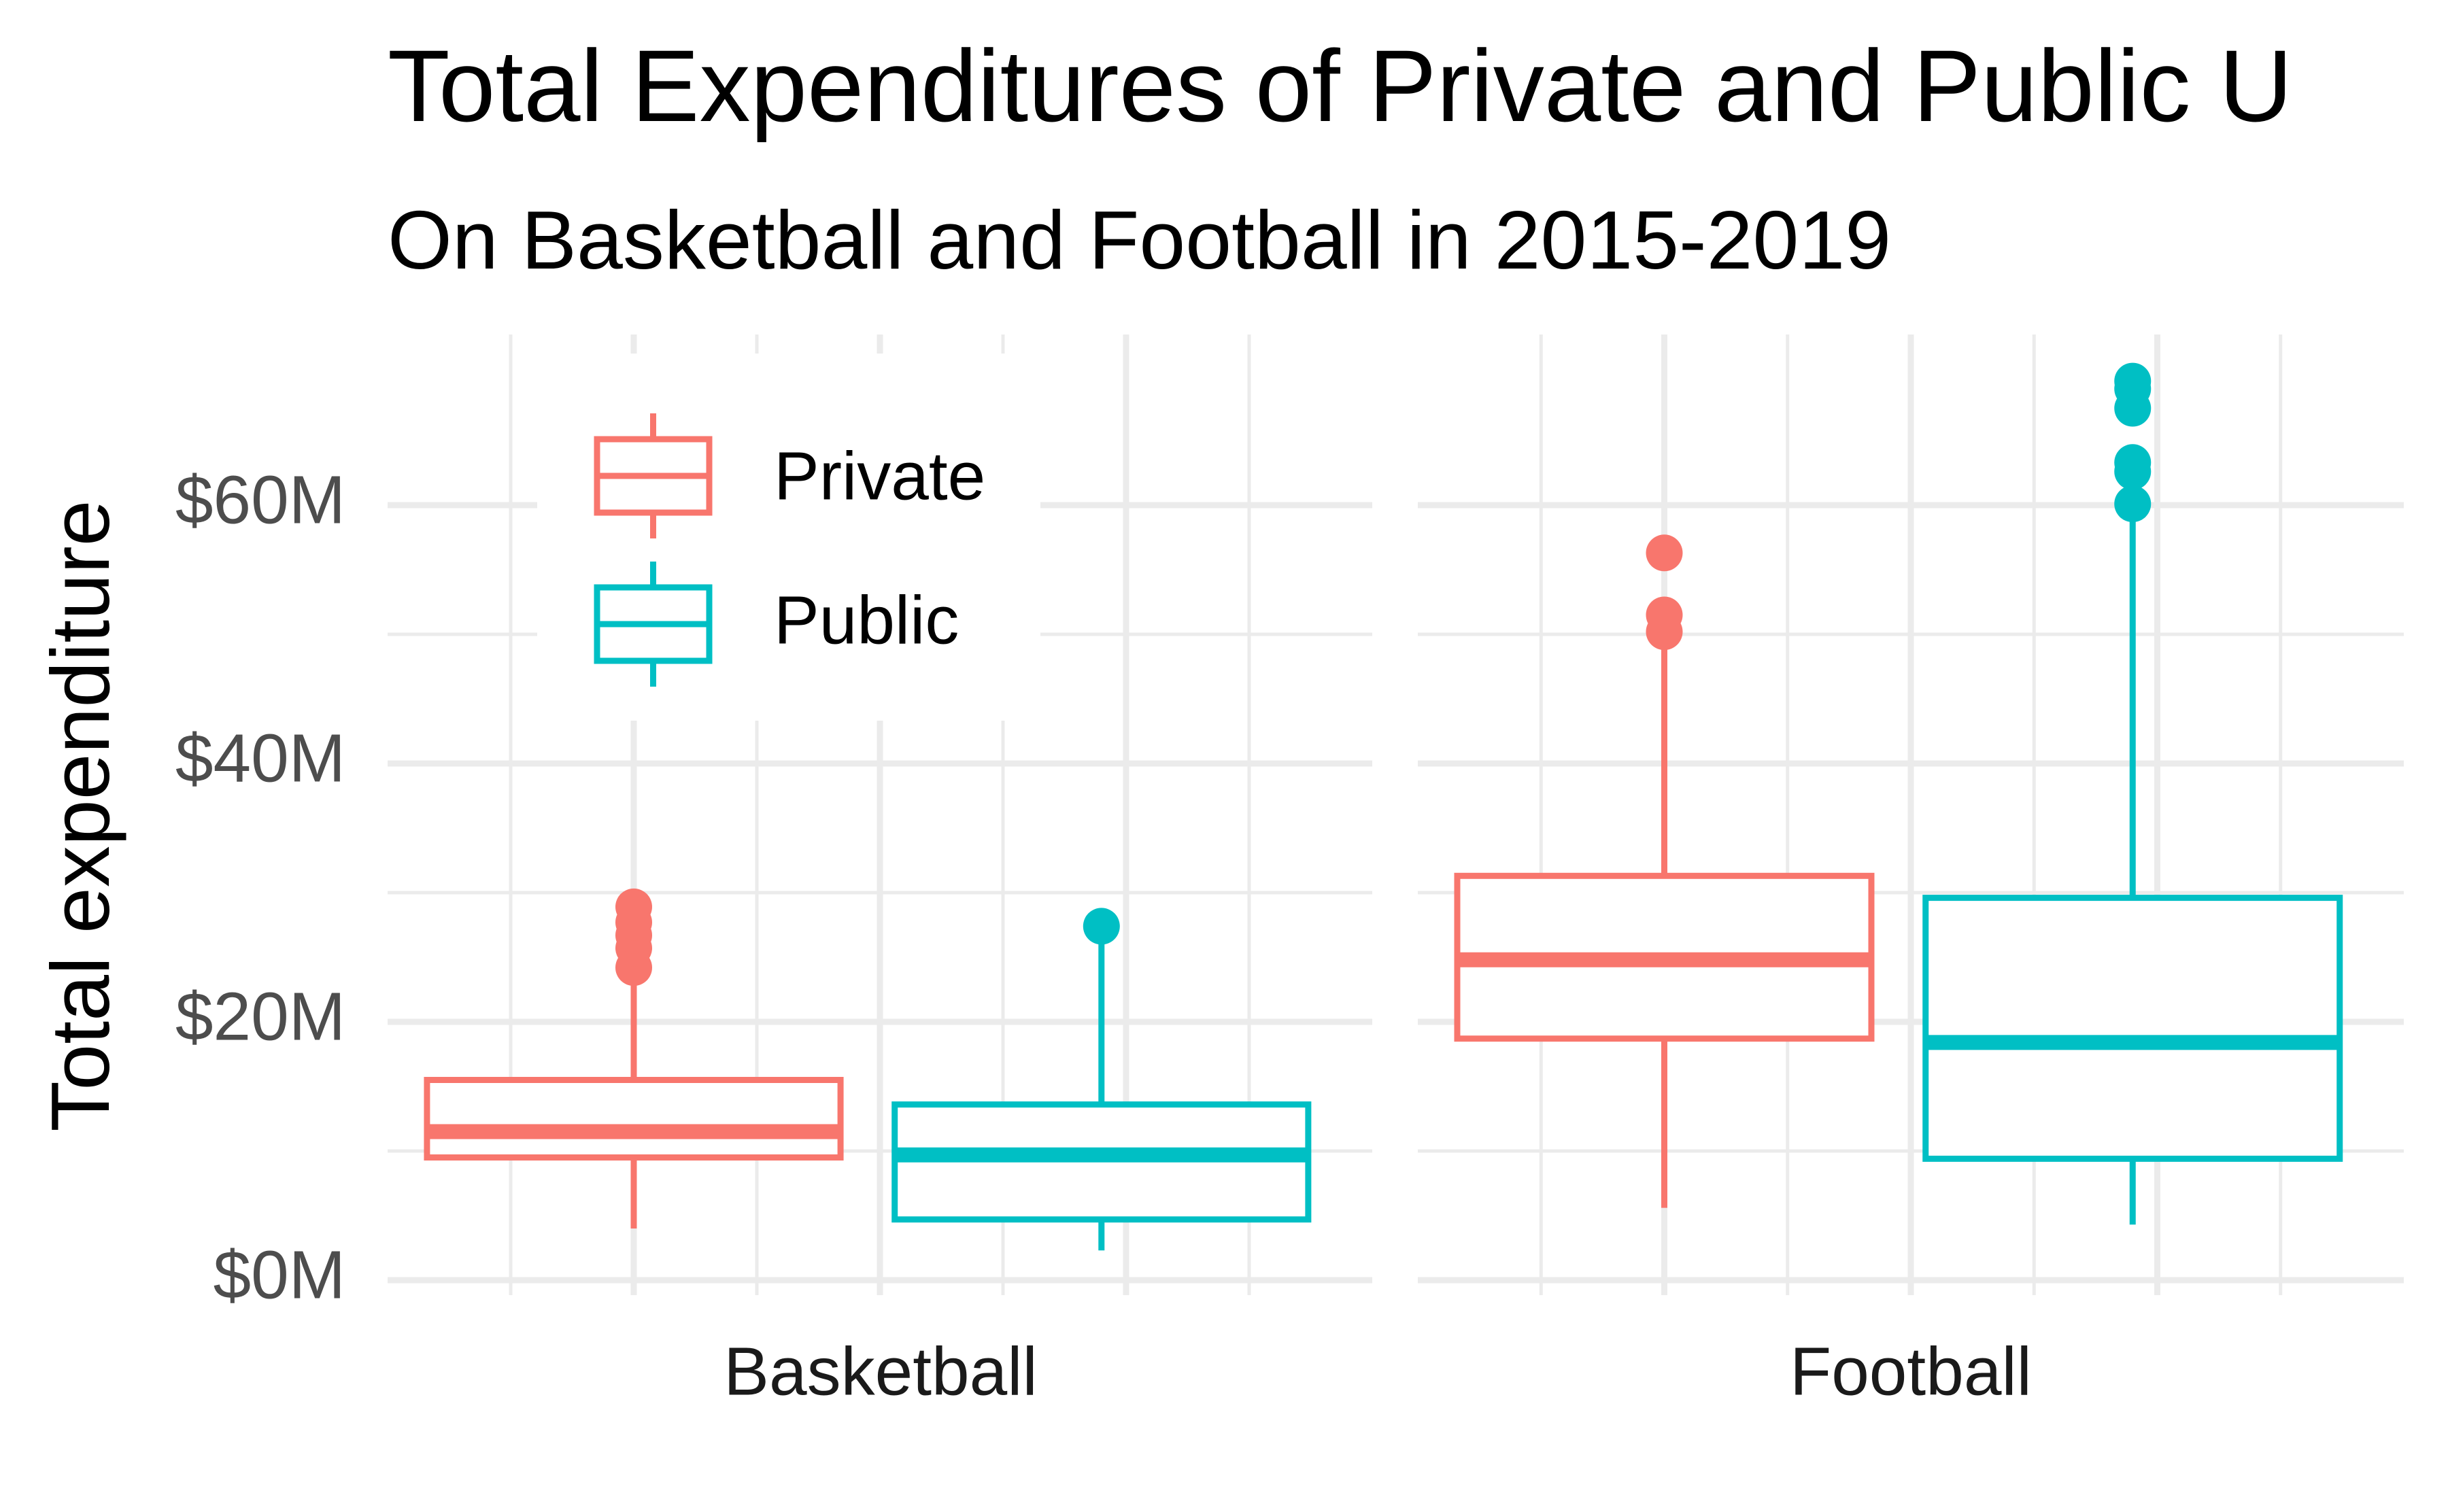 This screenshot has height=1512, width=2448. Describe the element at coordinates (1139, 240) in the screenshot. I see `chart-subtitle: On Basketball and Football in 2015-2019` at that location.